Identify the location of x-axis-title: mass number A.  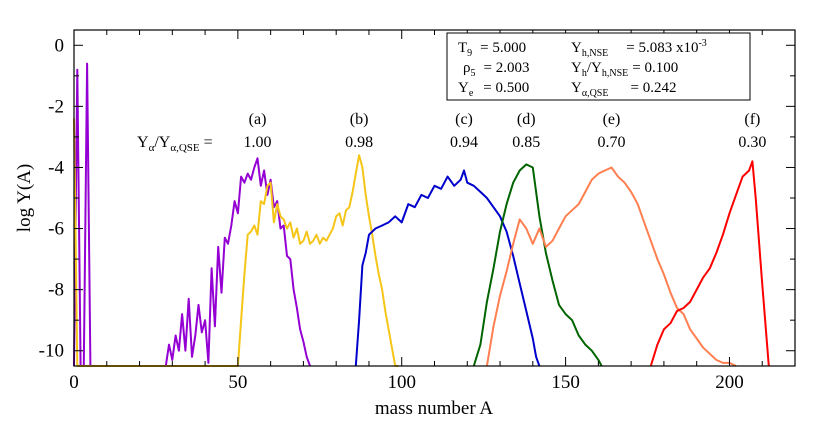
(434, 408).